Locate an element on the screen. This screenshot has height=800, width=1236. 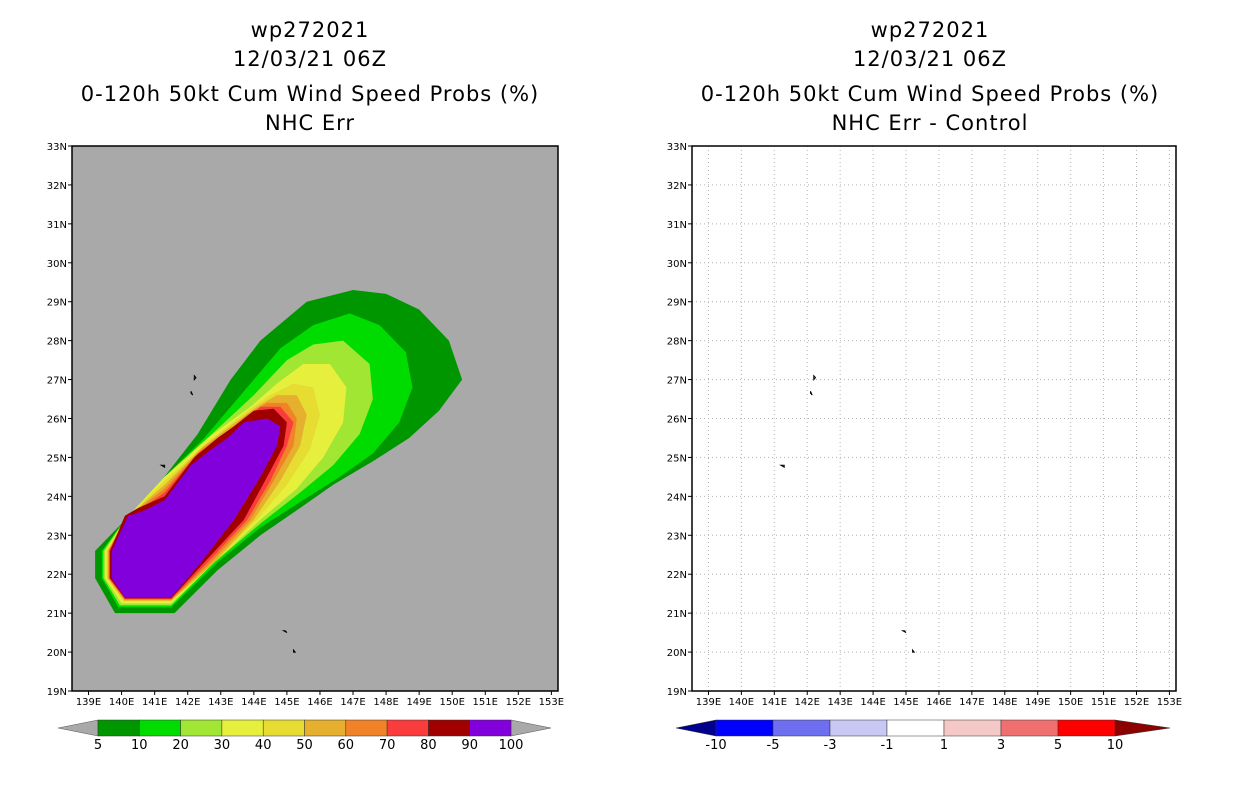
colorbar-label: 1 is located at coordinates (944, 745).